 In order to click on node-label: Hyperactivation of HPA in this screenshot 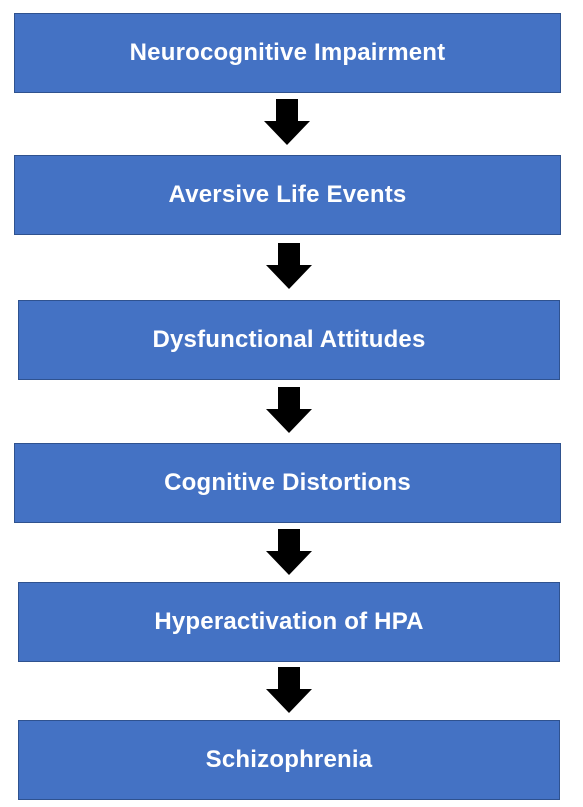, I will do `click(289, 621)`.